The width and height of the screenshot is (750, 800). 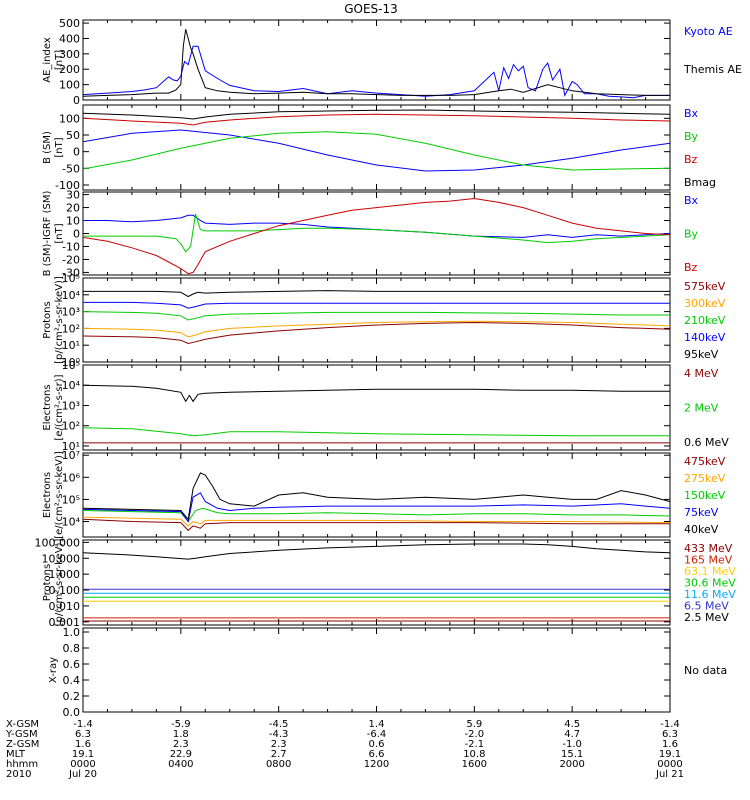 What do you see at coordinates (710, 571) in the screenshot?
I see `legend-label: 63.1 MeV` at bounding box center [710, 571].